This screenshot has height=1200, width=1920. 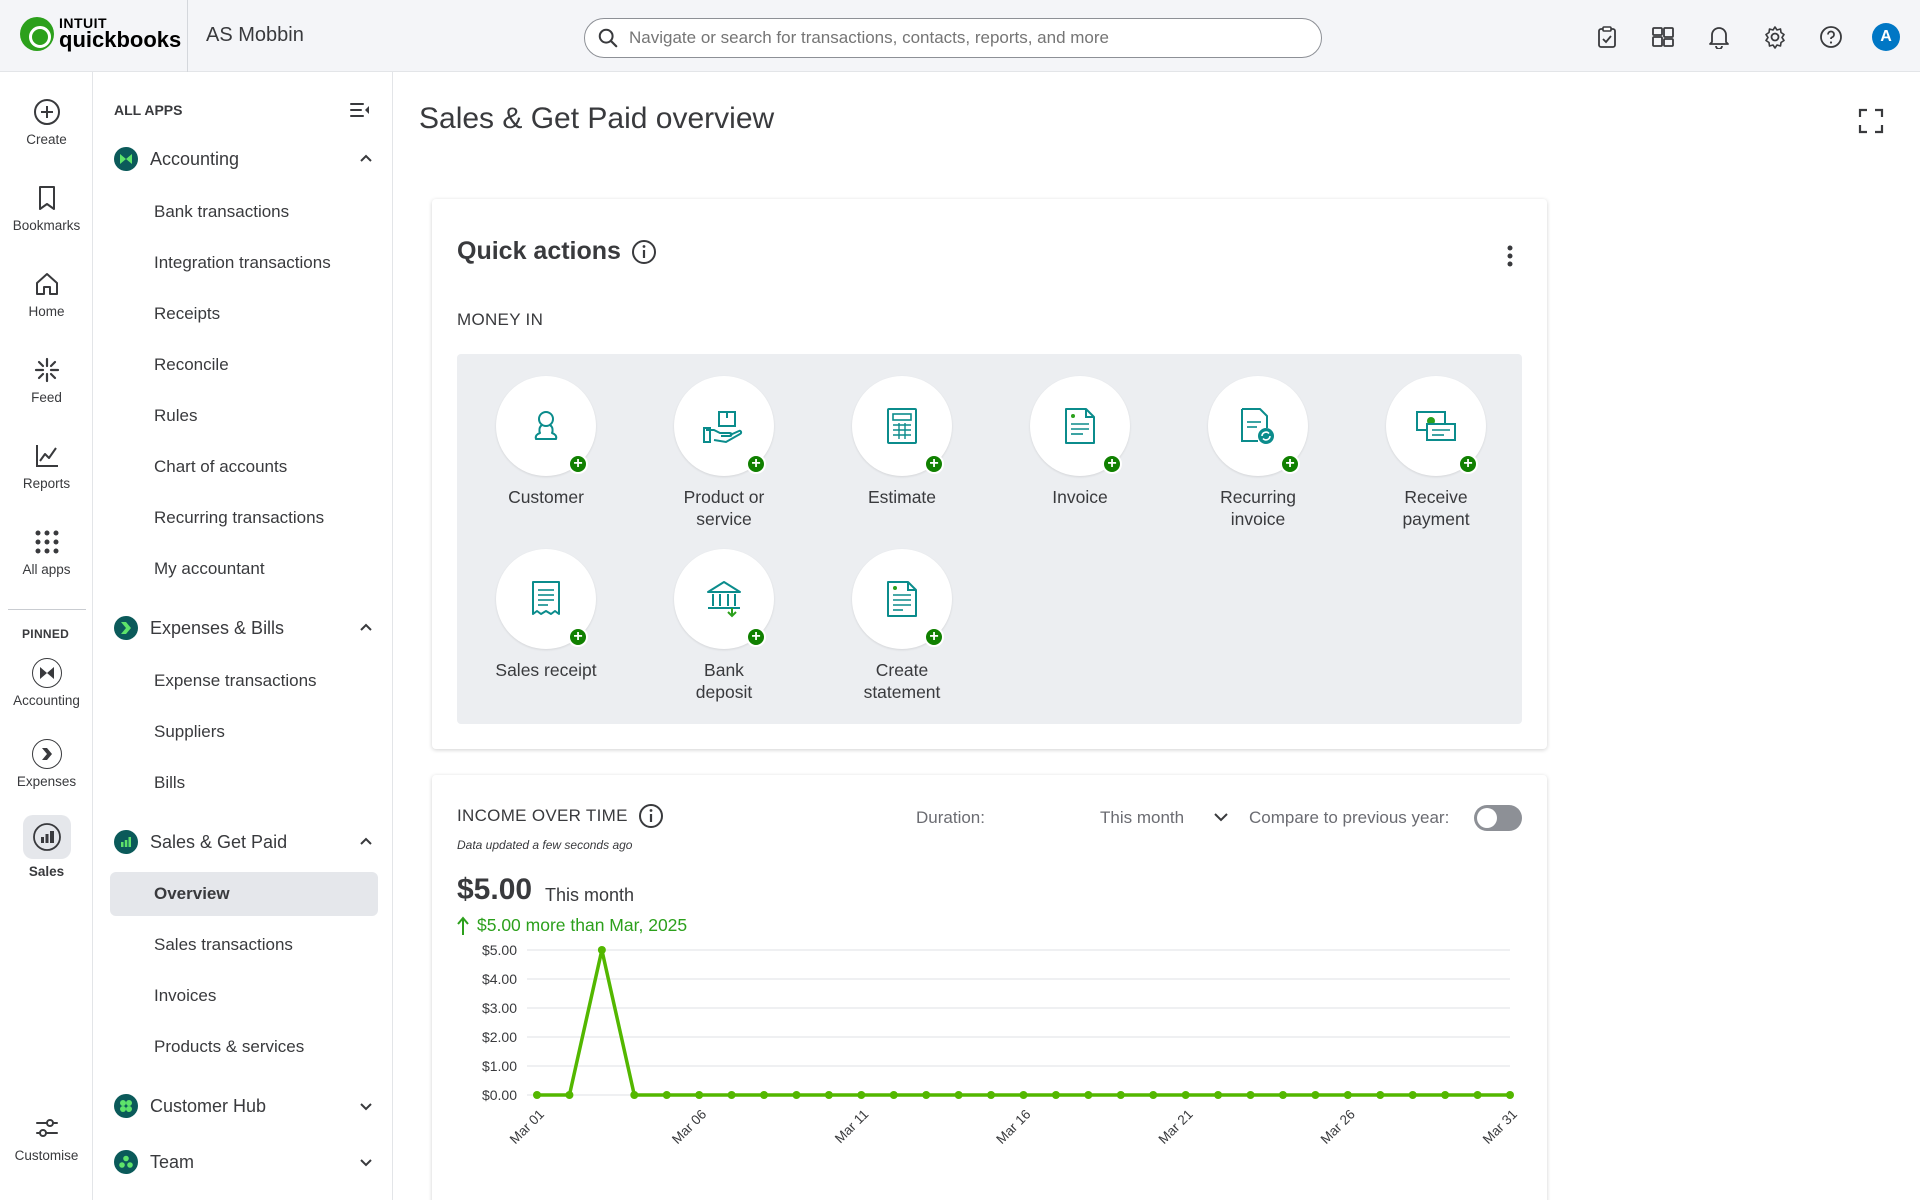 I want to click on nav-sales-transactions: Sales transactions, so click(x=223, y=944).